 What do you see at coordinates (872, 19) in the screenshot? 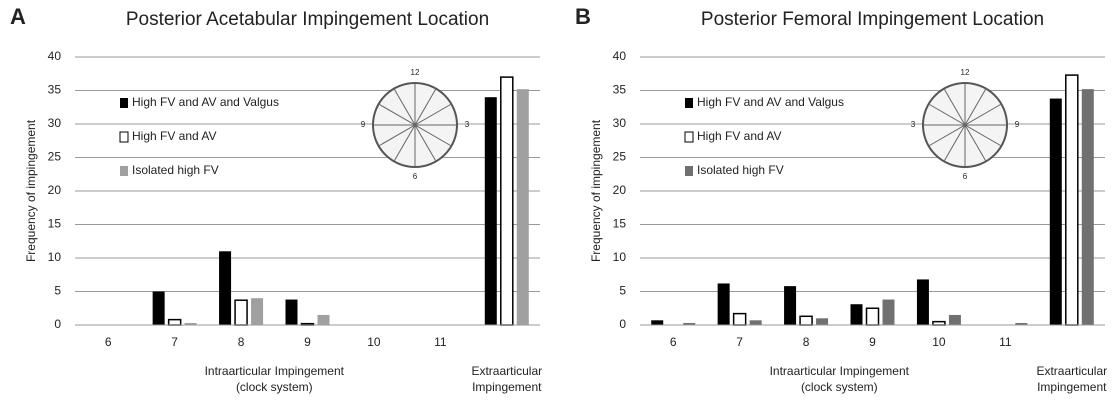
I see `chart-title: Posterior Femoral Impingement Location` at bounding box center [872, 19].